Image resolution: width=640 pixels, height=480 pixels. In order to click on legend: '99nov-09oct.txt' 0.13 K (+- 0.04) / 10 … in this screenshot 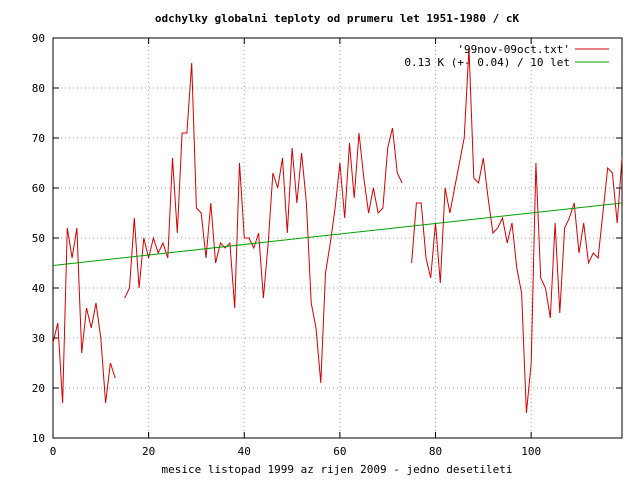, I will do `click(506, 56)`.